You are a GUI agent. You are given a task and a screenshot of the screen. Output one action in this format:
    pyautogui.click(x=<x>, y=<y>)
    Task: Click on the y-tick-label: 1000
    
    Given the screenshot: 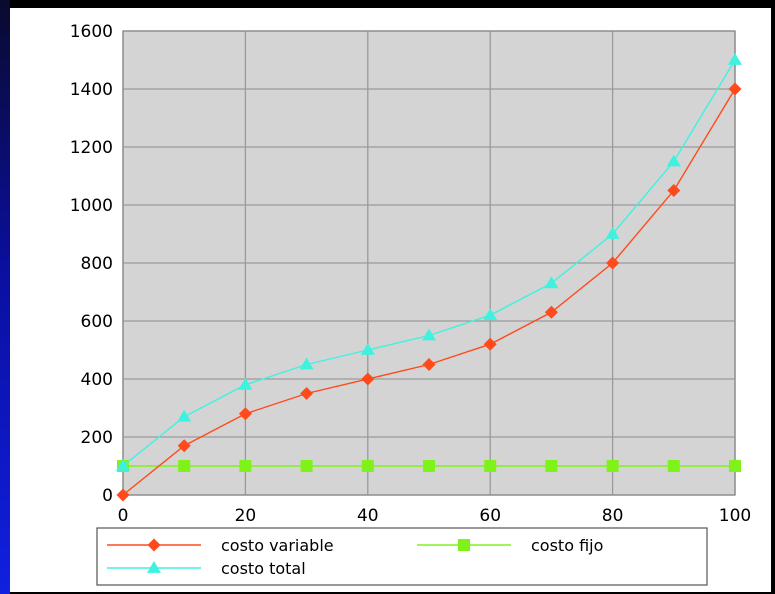 What is the action you would take?
    pyautogui.click(x=91, y=206)
    